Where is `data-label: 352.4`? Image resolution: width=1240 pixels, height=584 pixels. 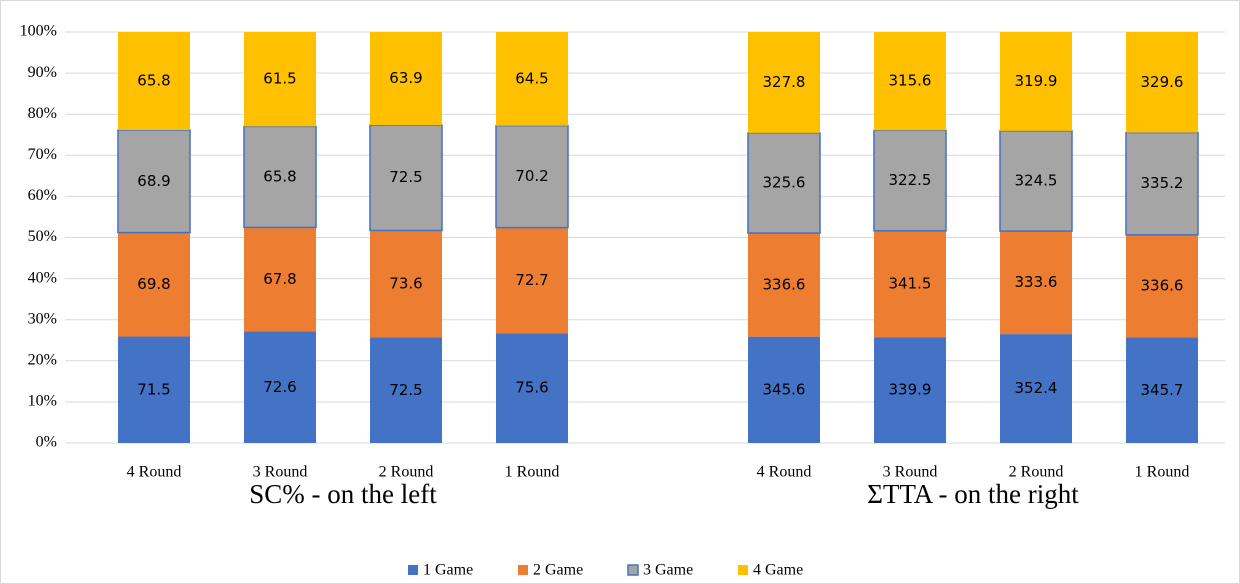 data-label: 352.4 is located at coordinates (1036, 388).